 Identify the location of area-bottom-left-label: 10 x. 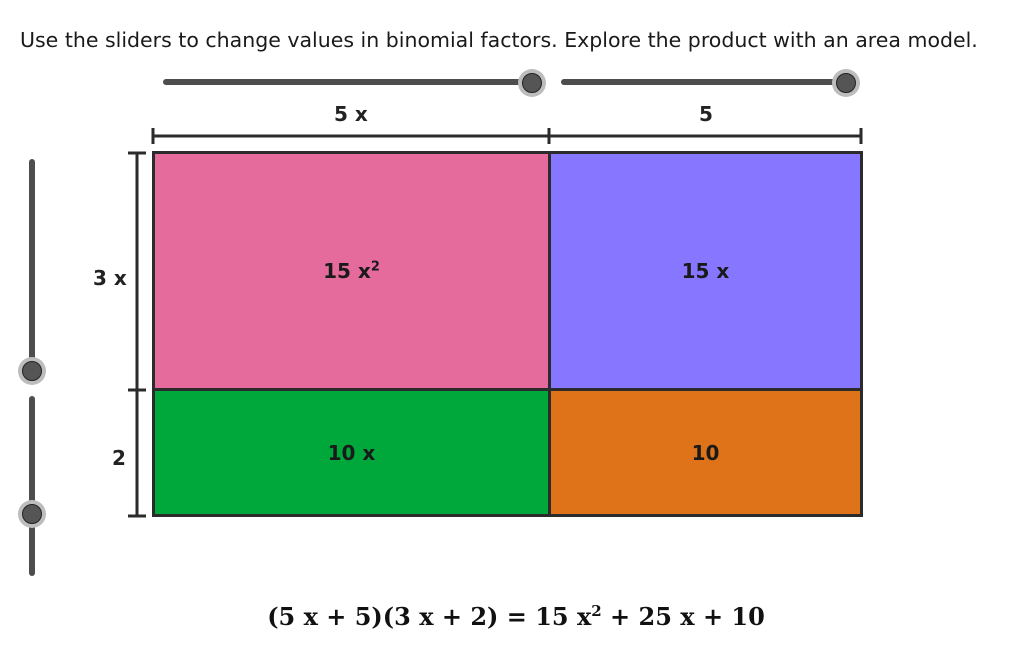
(351, 452).